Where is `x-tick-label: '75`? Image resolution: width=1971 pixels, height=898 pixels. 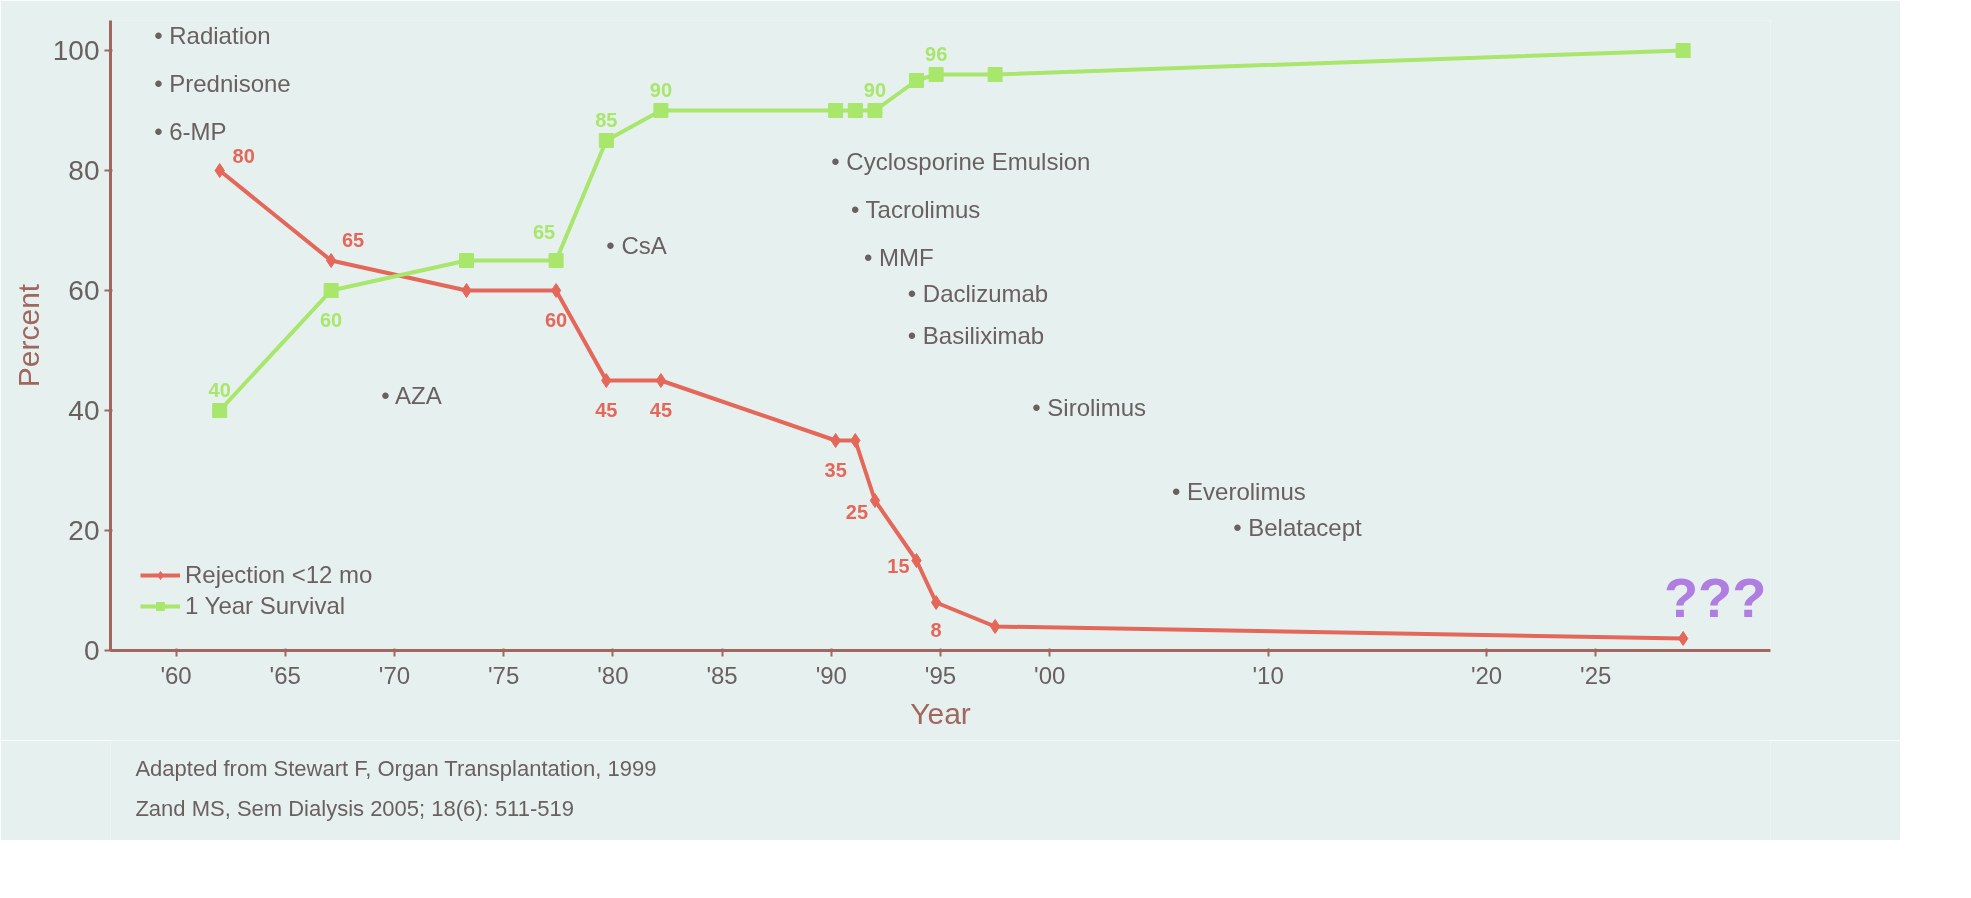
x-tick-label: '75 is located at coordinates (504, 675).